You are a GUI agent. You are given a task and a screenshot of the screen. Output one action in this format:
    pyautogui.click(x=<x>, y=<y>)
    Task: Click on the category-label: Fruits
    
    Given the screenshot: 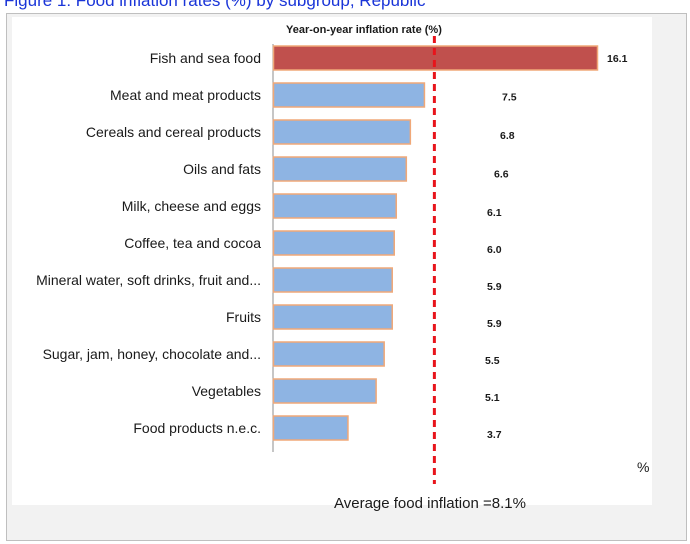 What is the action you would take?
    pyautogui.click(x=243, y=317)
    